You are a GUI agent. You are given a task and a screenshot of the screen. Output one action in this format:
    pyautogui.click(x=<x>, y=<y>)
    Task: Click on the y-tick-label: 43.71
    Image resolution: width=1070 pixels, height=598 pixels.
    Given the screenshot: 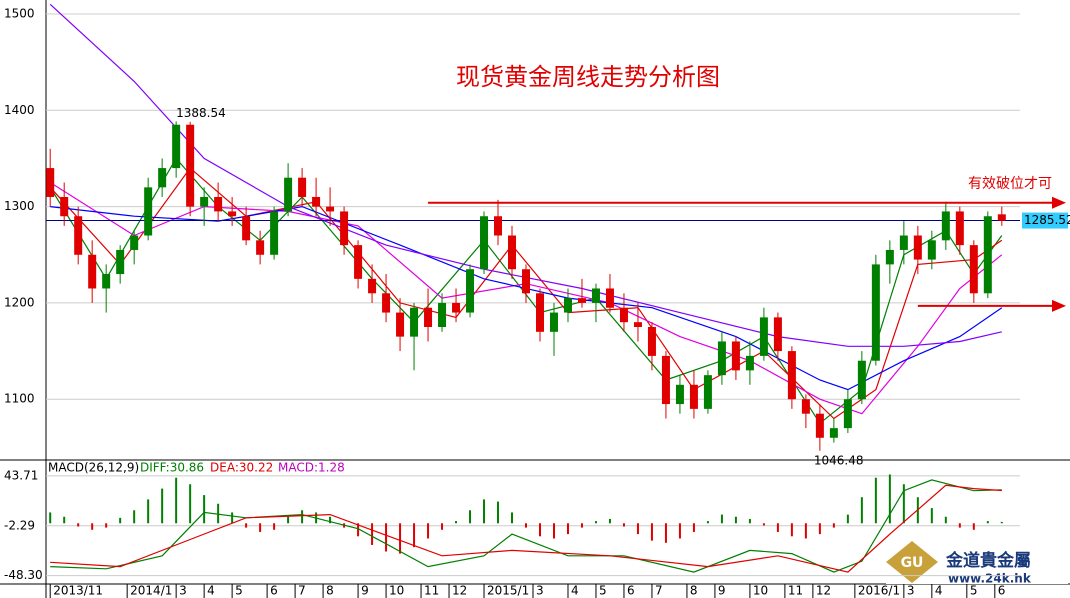 What is the action you would take?
    pyautogui.click(x=21, y=475)
    